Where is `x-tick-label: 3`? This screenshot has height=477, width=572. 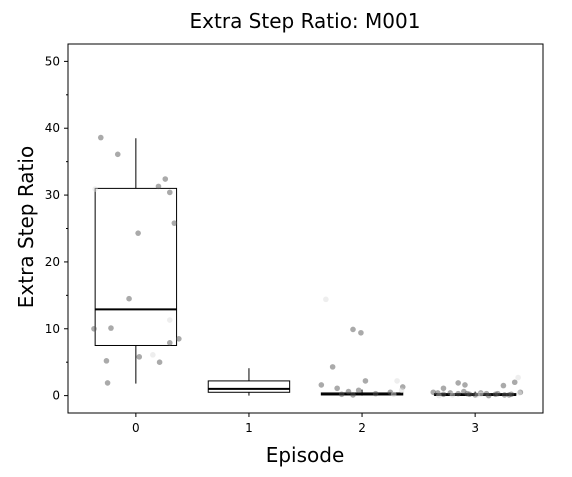 x-tick-label: 3 is located at coordinates (475, 428).